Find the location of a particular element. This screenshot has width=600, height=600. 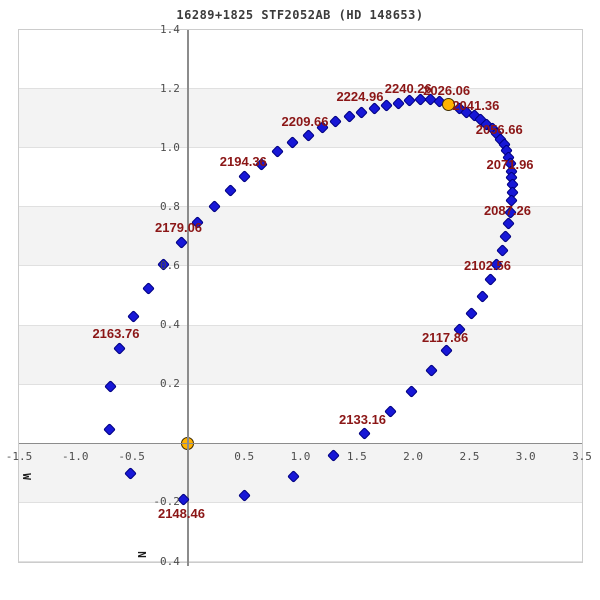

epoch-label: 2163.76 is located at coordinates (116, 334).